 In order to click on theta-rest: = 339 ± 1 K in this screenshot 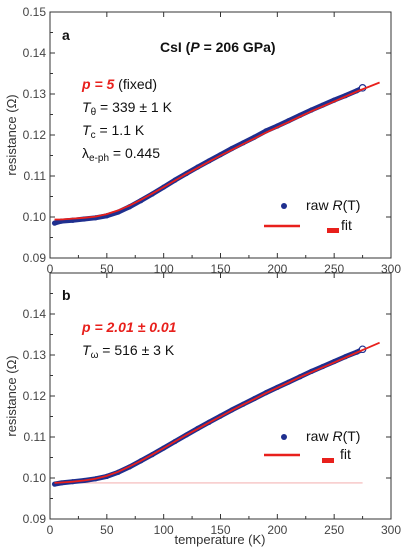, I will do `click(134, 107)`.